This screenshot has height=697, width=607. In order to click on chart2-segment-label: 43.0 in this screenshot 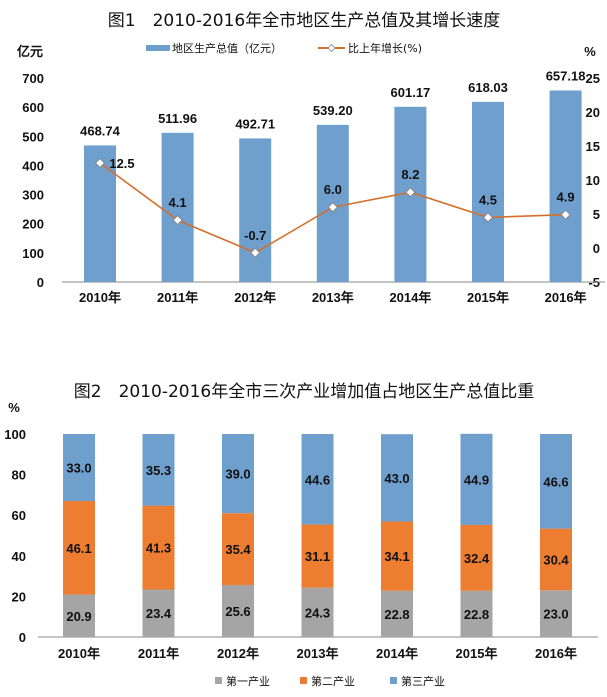, I will do `click(396, 478)`.